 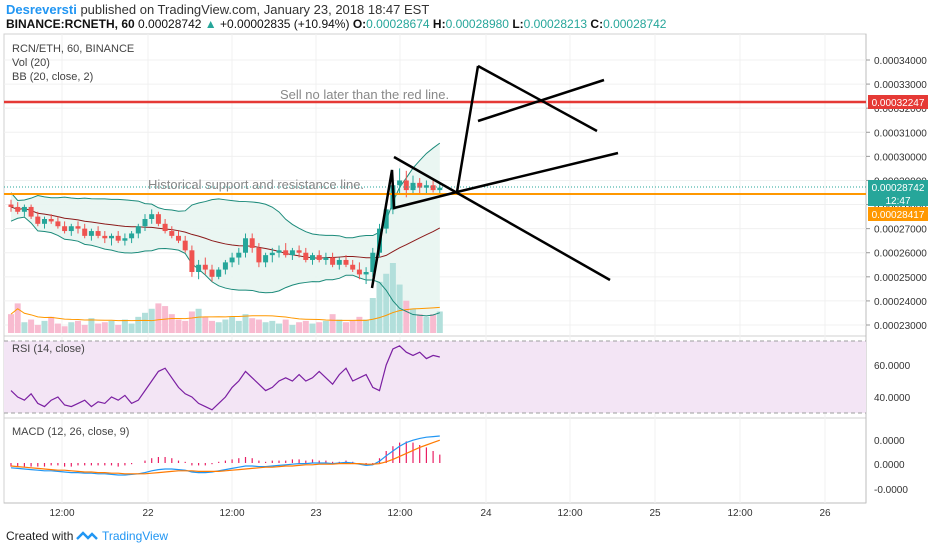 I want to click on y-tick-label: 0.00033000, so click(x=900, y=85).